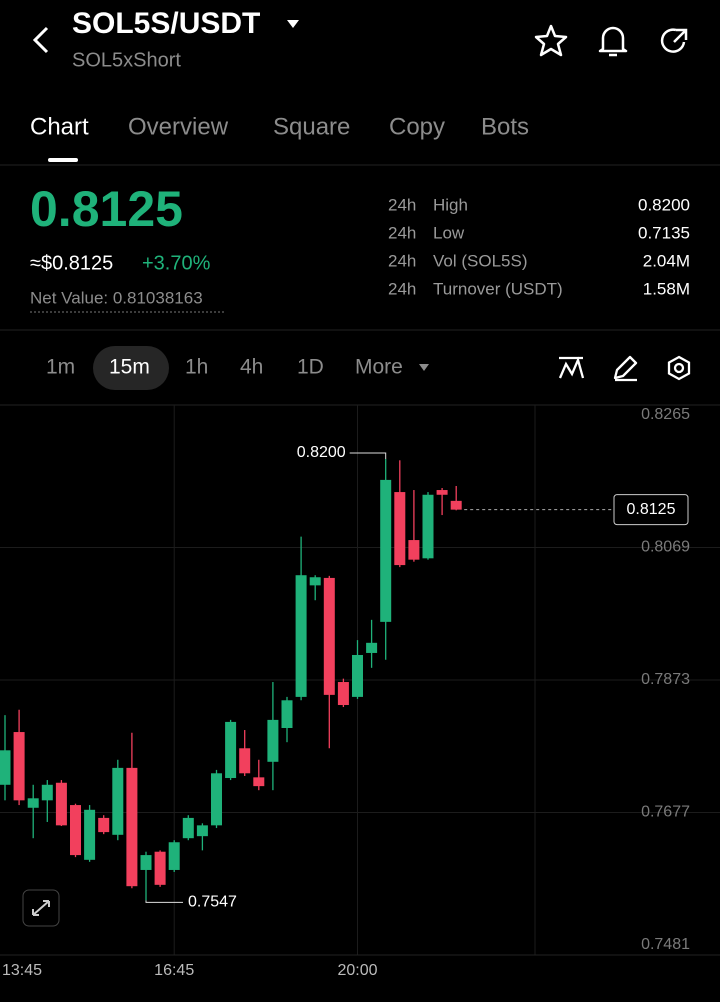 The height and width of the screenshot is (1002, 720). What do you see at coordinates (368, 455) in the screenshot?
I see `max-marker` at bounding box center [368, 455].